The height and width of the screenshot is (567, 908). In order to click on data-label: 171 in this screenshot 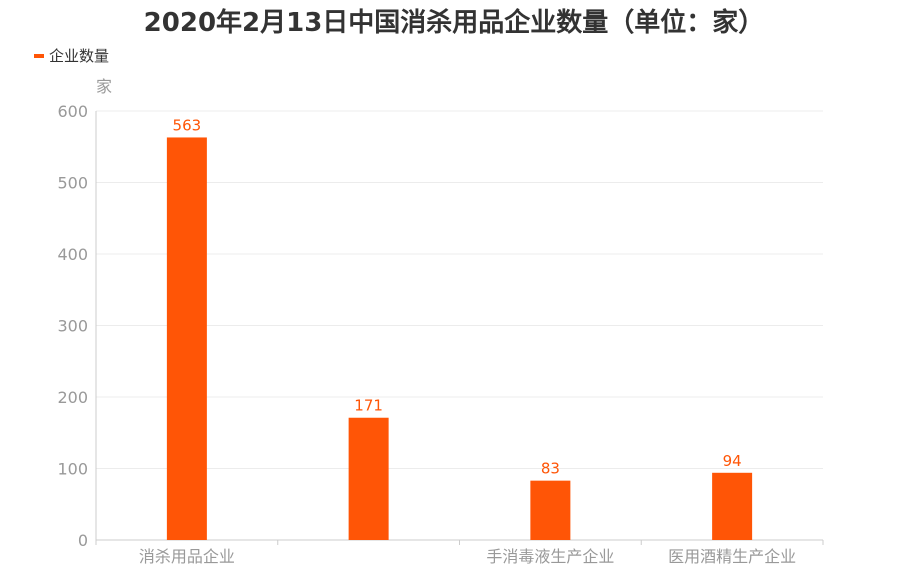, I will do `click(368, 406)`.